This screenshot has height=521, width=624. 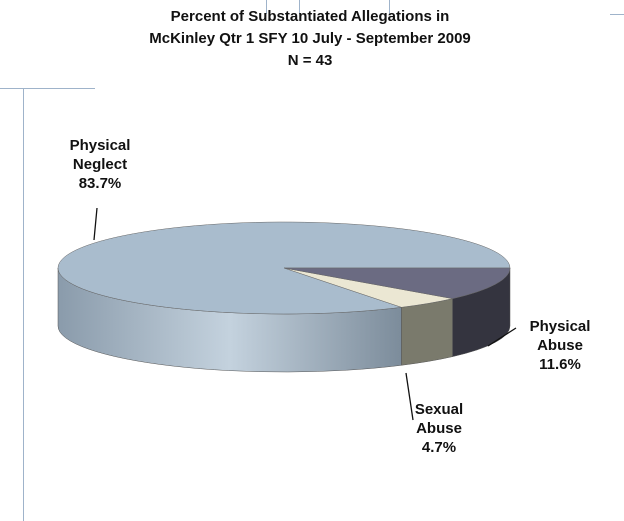 I want to click on category-label: Sexual Abuse, so click(x=439, y=419).